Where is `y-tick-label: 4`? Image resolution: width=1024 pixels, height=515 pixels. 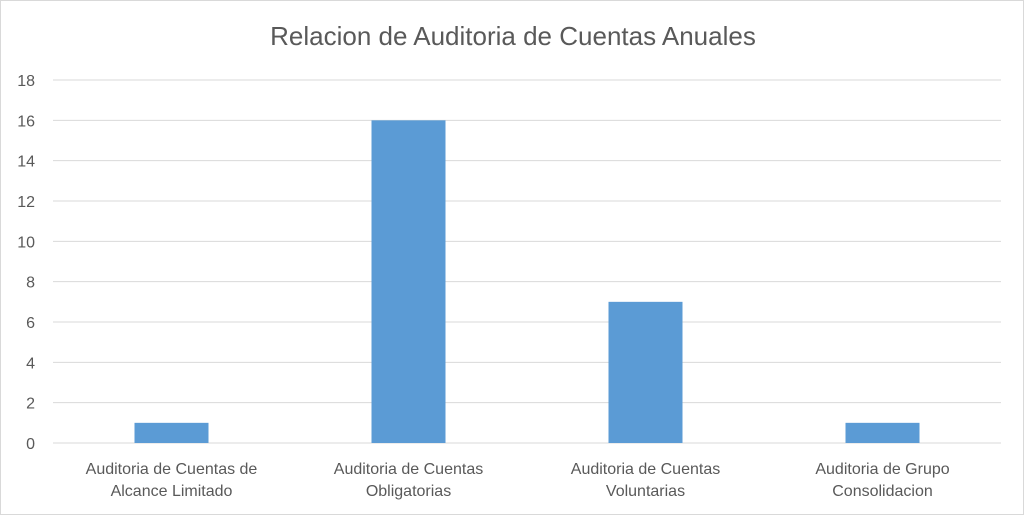 y-tick-label: 4 is located at coordinates (30, 363).